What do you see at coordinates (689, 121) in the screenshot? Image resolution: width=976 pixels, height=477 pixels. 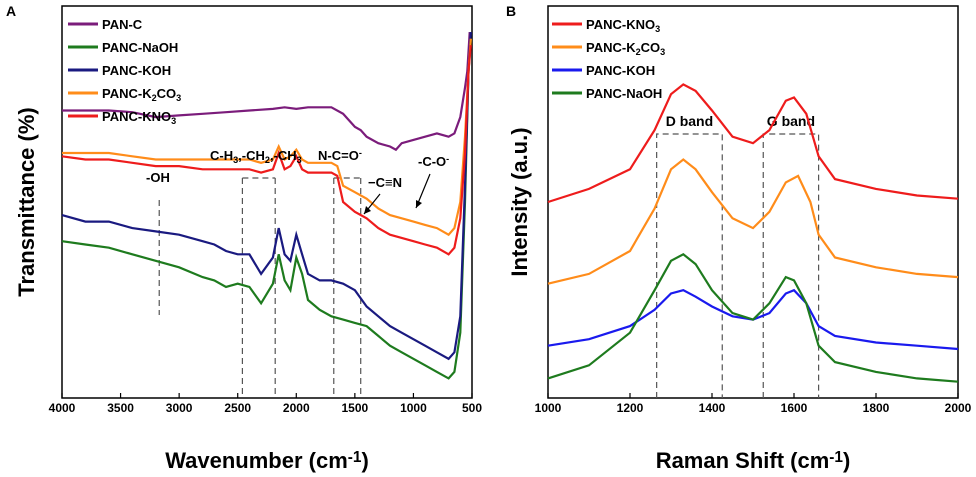 I see `band-label: D band` at bounding box center [689, 121].